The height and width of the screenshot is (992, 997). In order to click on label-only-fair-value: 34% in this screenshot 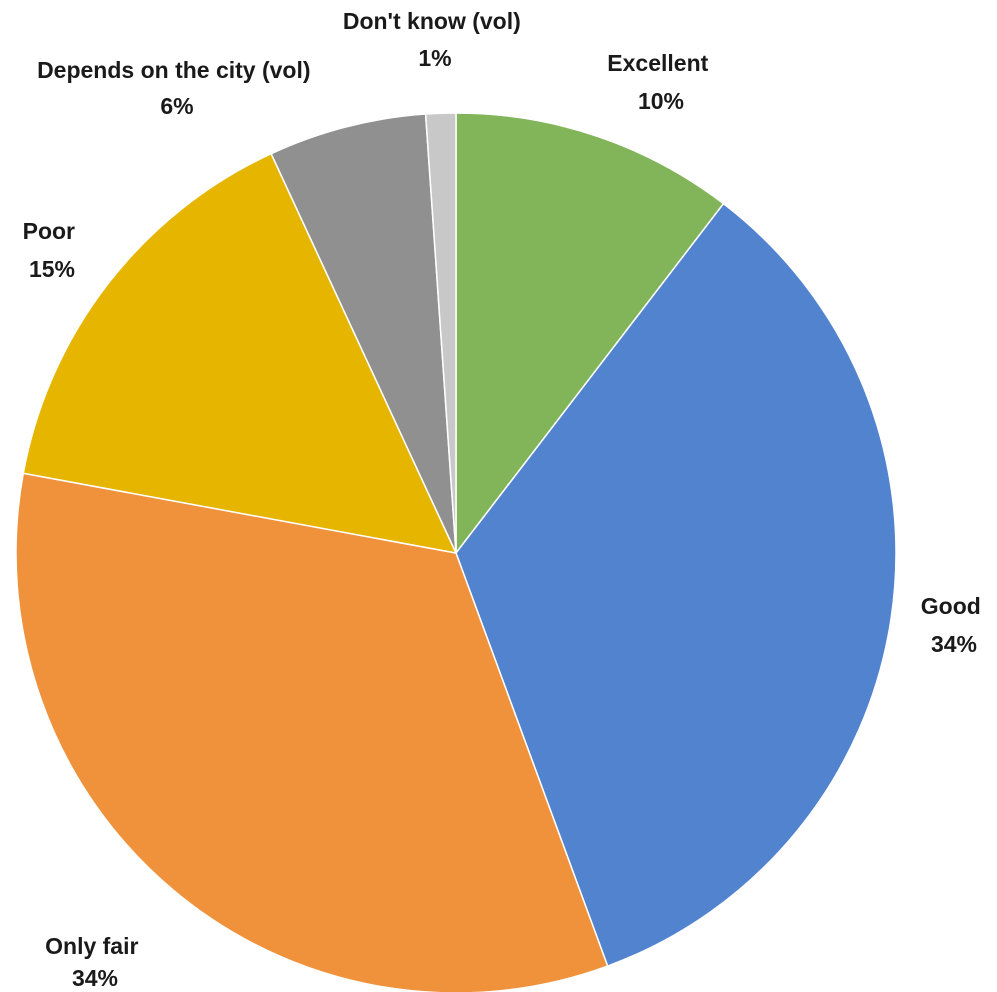, I will do `click(95, 978)`.